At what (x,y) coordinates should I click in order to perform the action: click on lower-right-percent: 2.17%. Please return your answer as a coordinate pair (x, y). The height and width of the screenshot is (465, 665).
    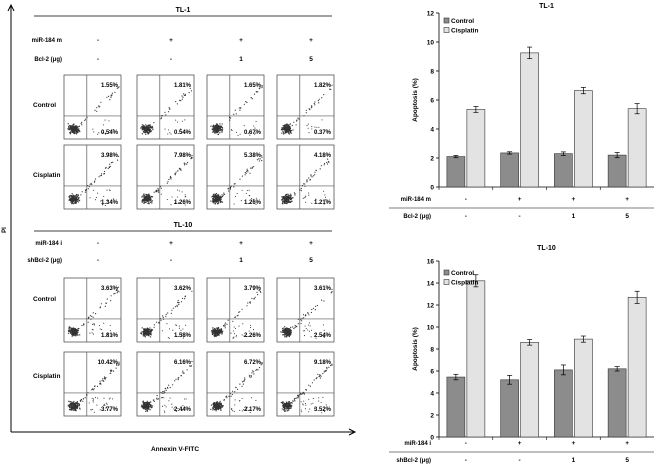
    Looking at the image, I should click on (253, 410).